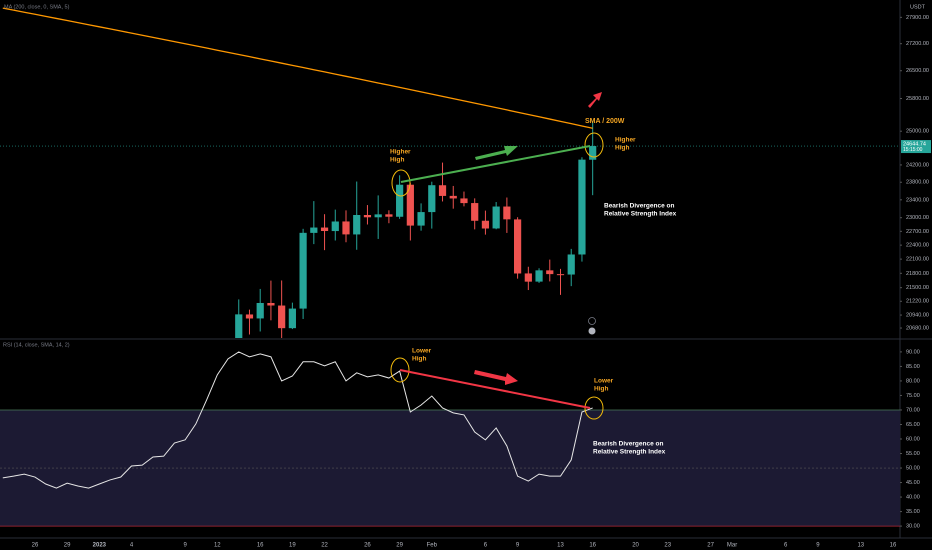  What do you see at coordinates (917, 316) in the screenshot?
I see `y-tick-label: 20940.00` at bounding box center [917, 316].